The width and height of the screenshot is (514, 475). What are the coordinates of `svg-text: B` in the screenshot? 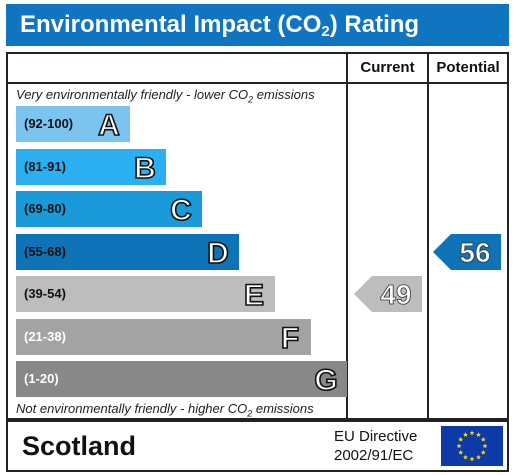 It's located at (145, 167).